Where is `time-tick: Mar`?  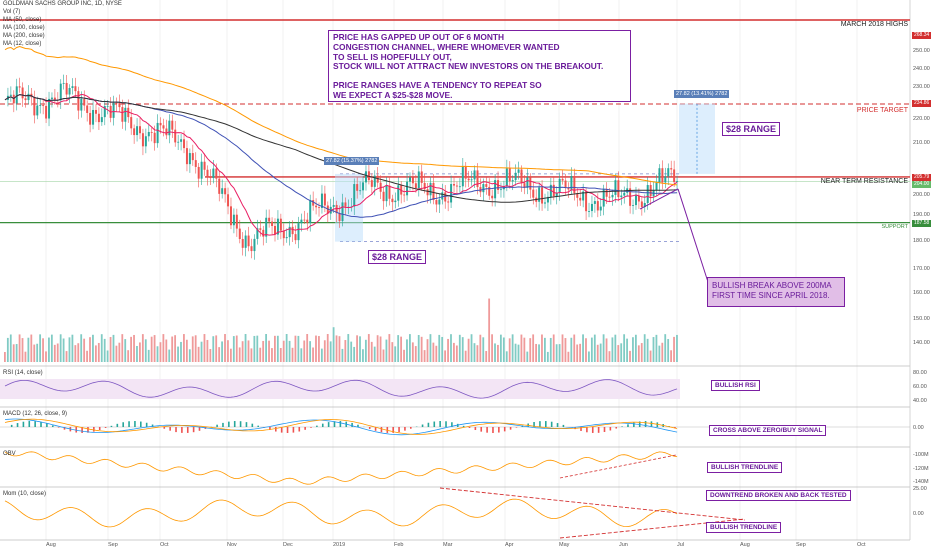 time-tick: Mar is located at coordinates (448, 545).